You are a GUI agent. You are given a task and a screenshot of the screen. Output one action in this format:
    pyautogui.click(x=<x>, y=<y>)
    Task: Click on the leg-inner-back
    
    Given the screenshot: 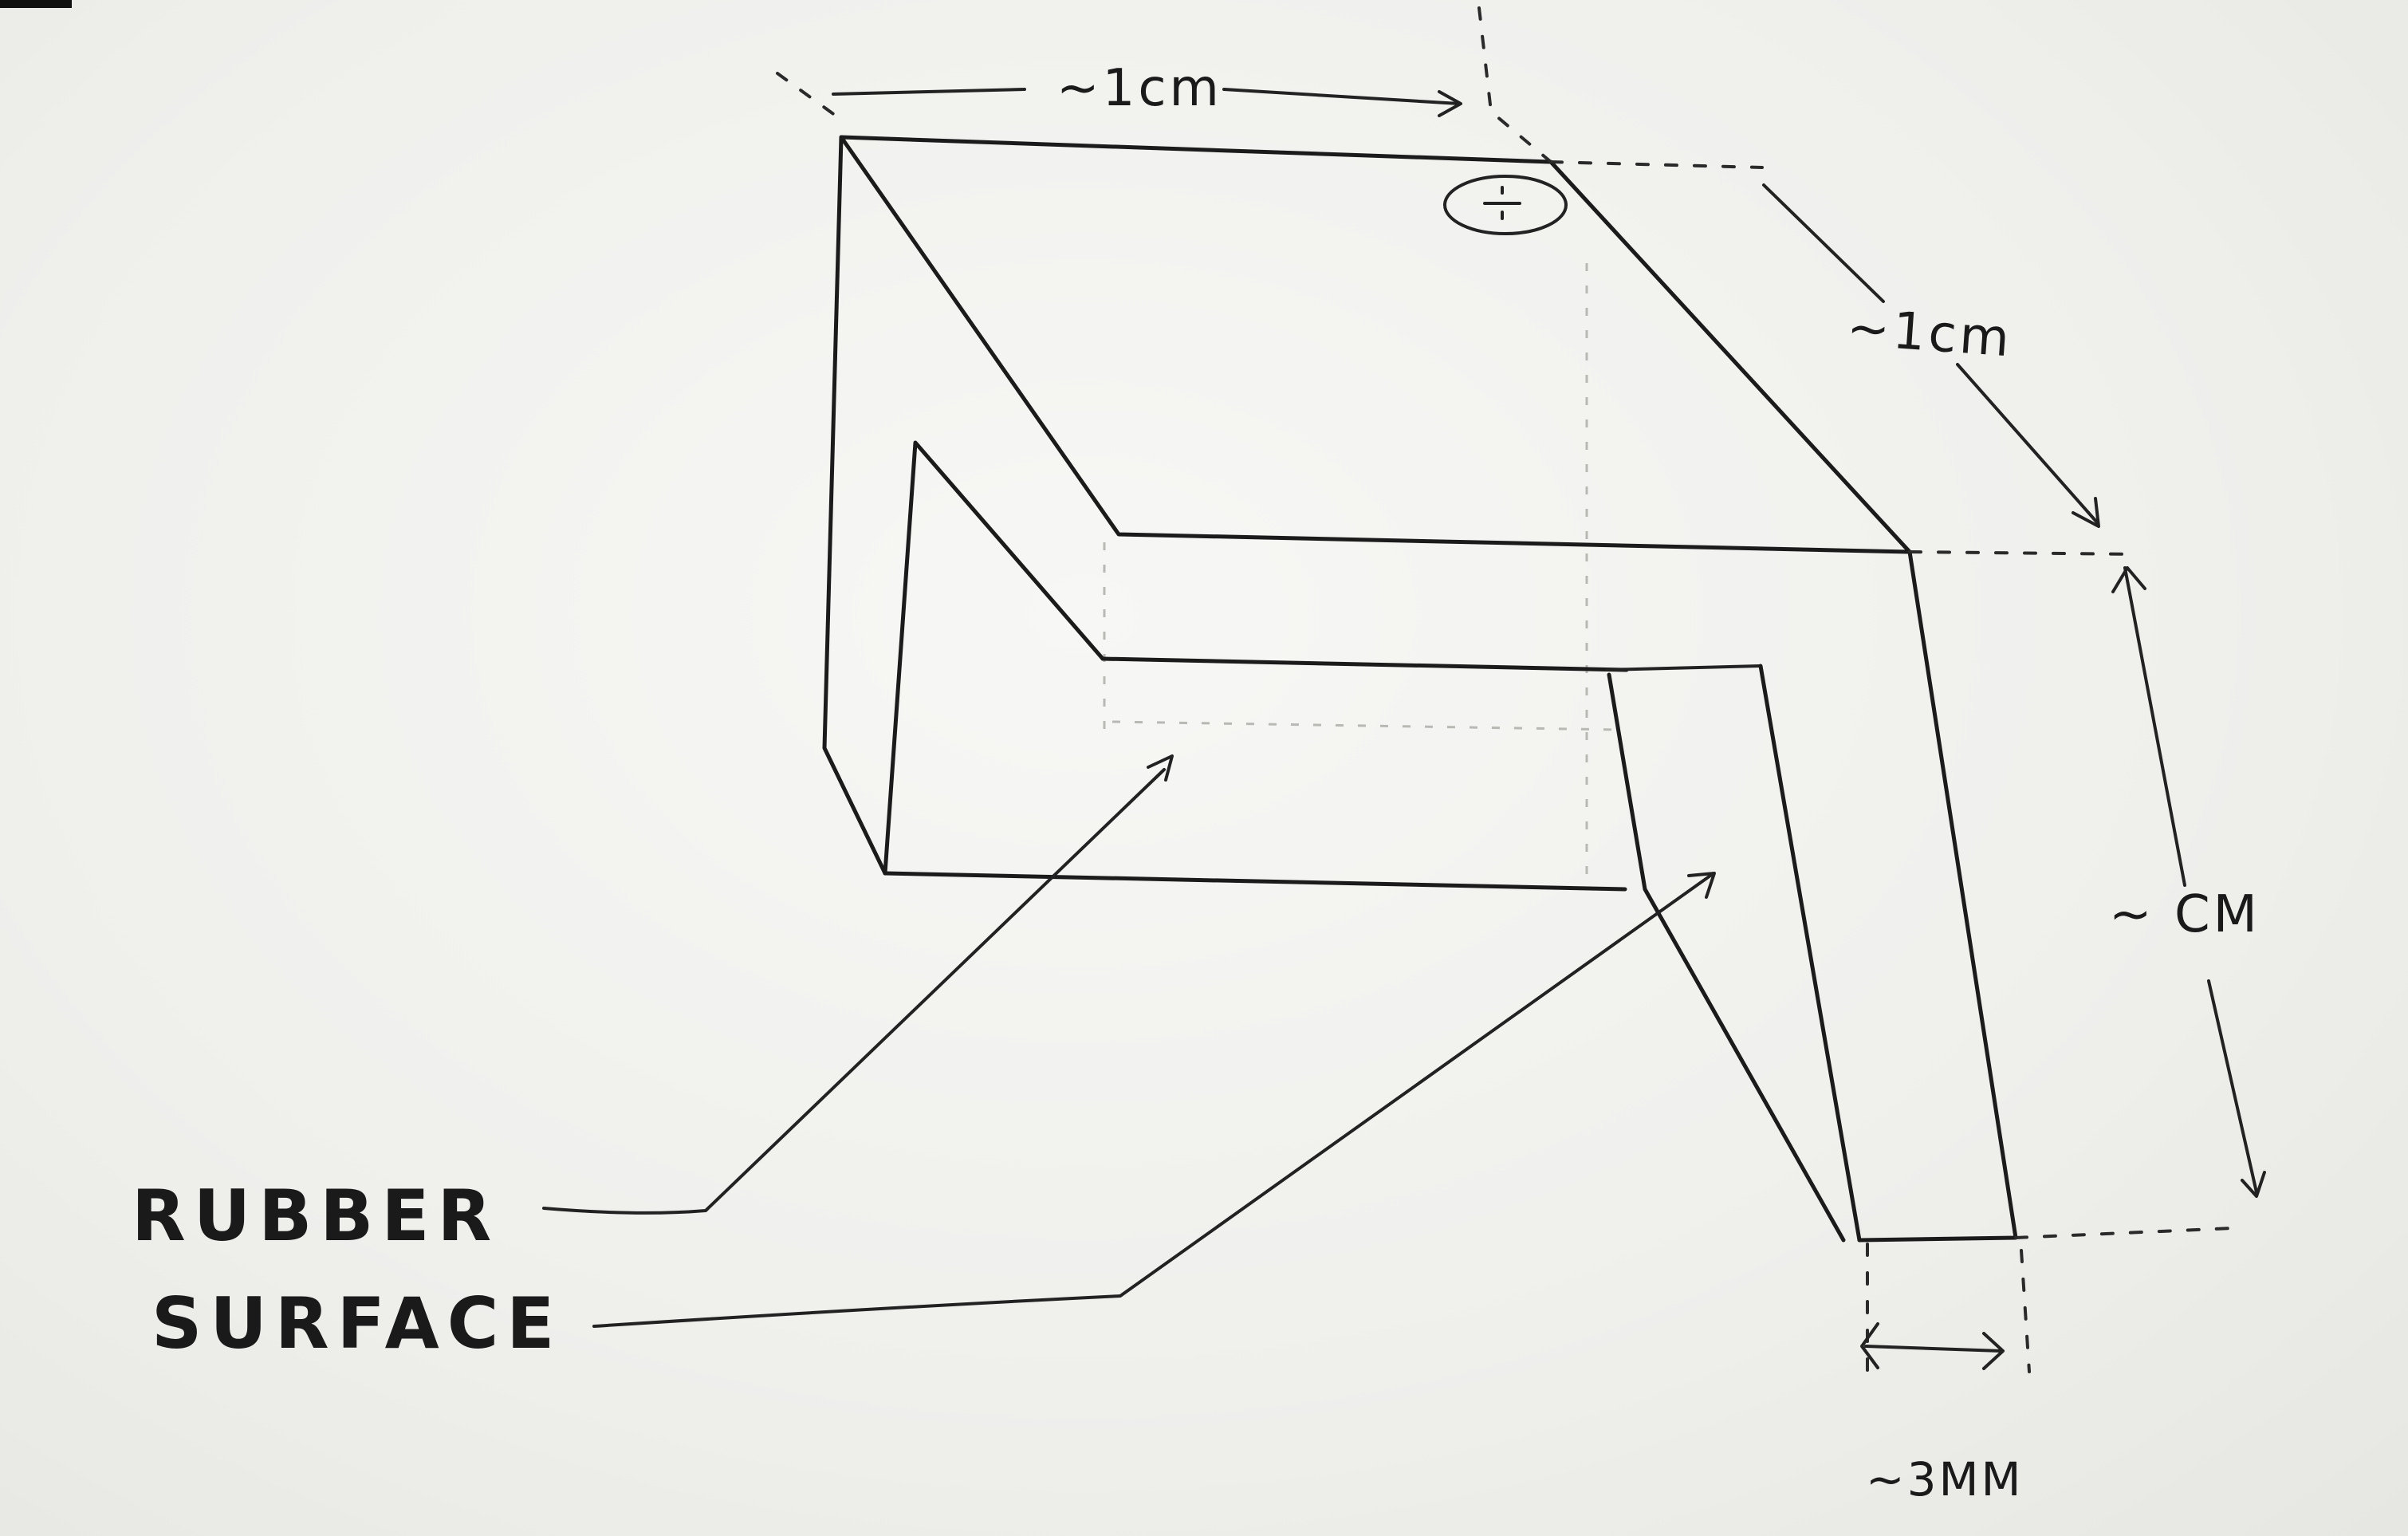 What is the action you would take?
    pyautogui.click(x=1810, y=953)
    